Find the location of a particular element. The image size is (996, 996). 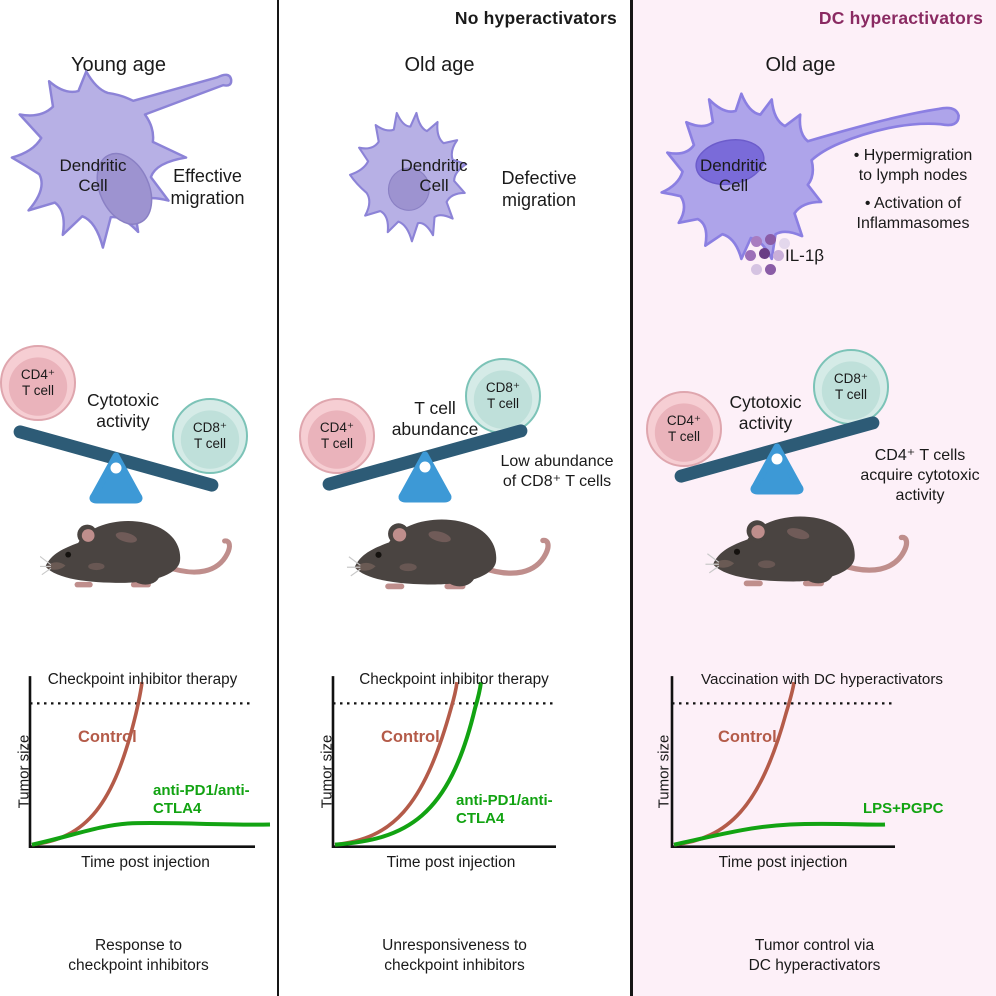

graph-title: Vaccination with DC hyperactivators is located at coordinates (822, 679).